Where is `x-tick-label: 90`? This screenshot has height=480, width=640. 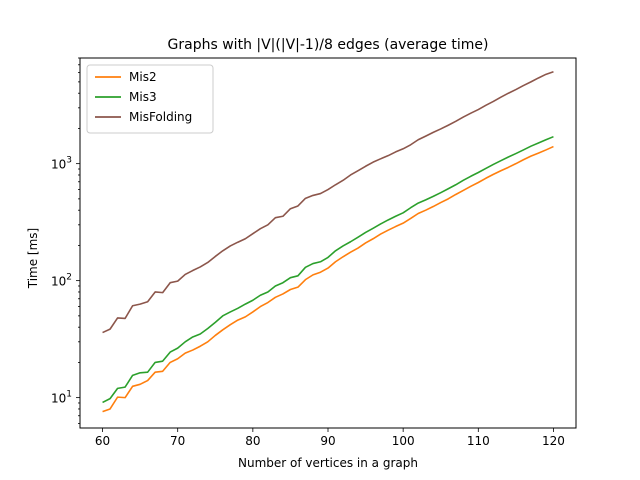
x-tick-label: 90 is located at coordinates (327, 441).